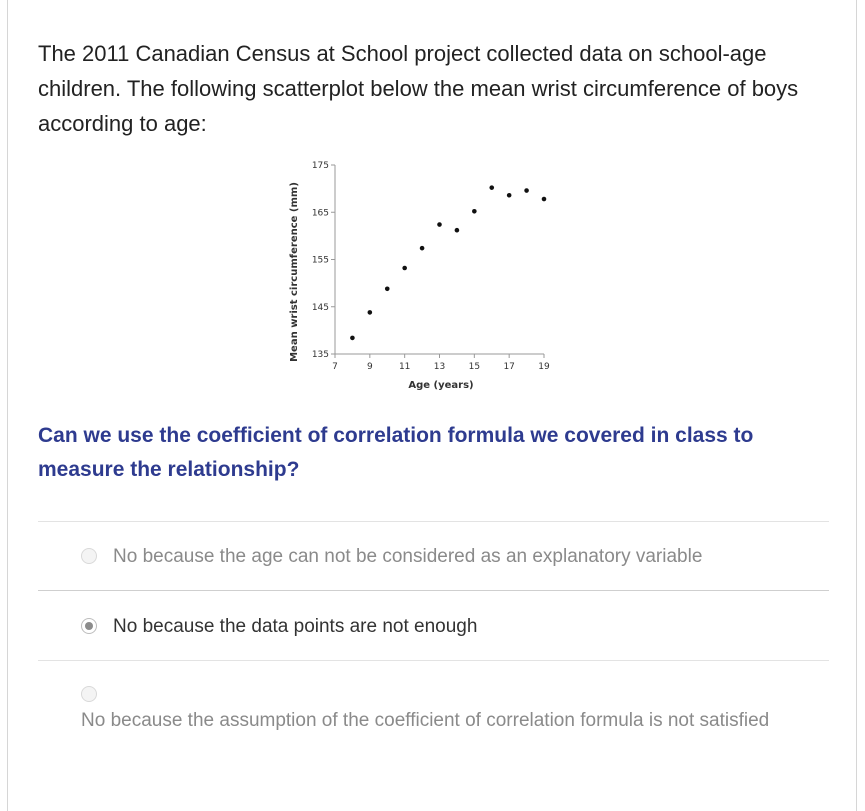 The image size is (865, 811). Describe the element at coordinates (440, 385) in the screenshot. I see `x-axis-label: Age (years)` at that location.